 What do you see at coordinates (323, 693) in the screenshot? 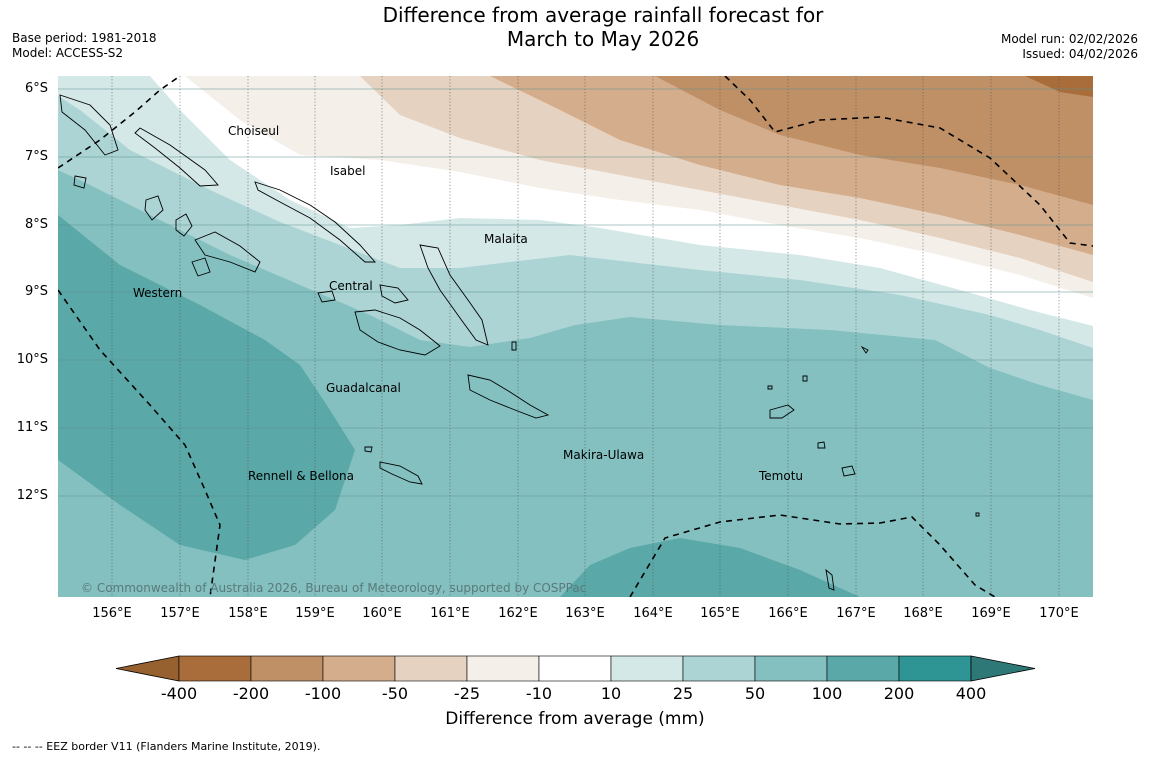
I see `colorbar-tick-label: -100` at bounding box center [323, 693].